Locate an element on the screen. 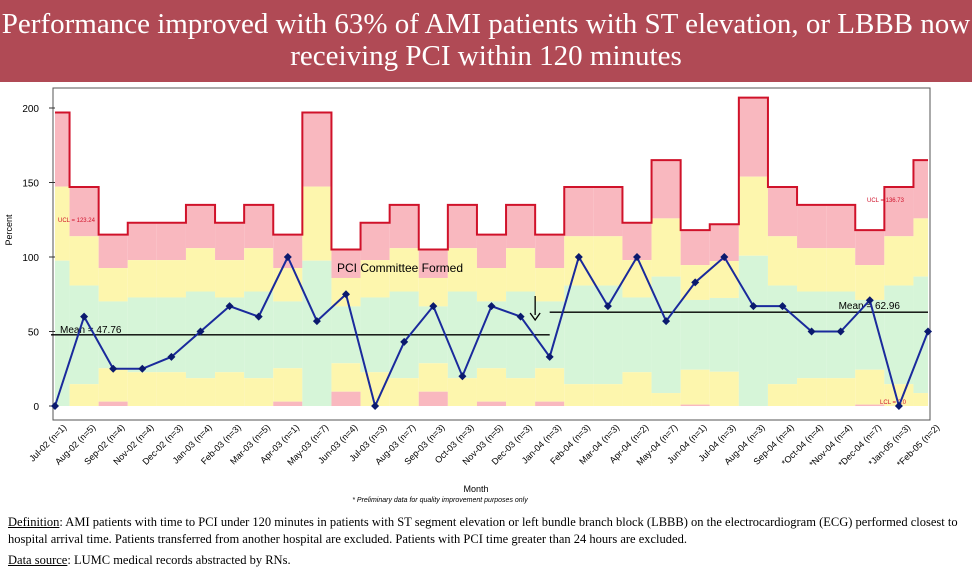 Image resolution: width=972 pixels, height=576 pixels. lcl-label-right: LCL = 0.0 is located at coordinates (893, 403).